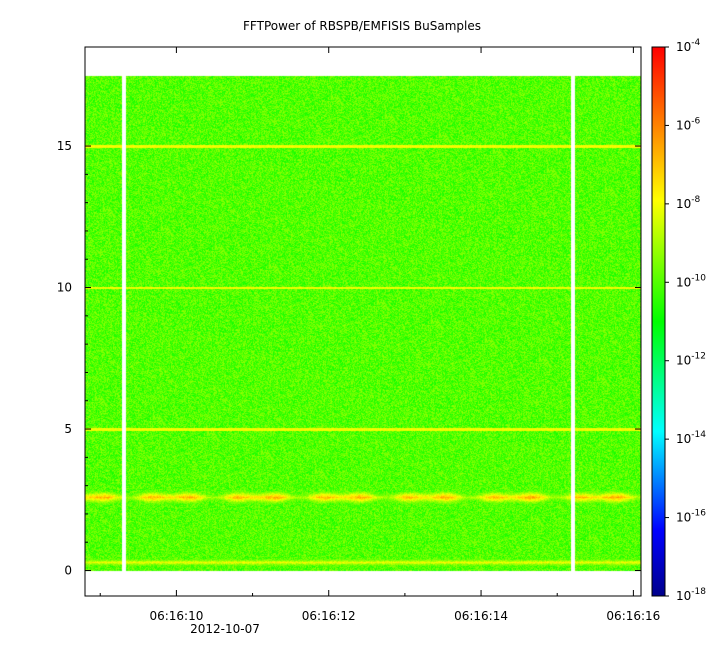  What do you see at coordinates (691, 360) in the screenshot?
I see `colorbar-tick-label: 10⁻¹²` at bounding box center [691, 360].